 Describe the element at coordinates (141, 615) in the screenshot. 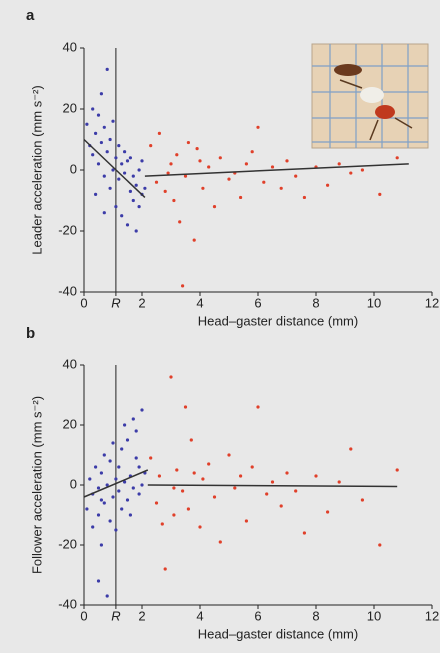

I see `x-tick-label: 2` at that location.